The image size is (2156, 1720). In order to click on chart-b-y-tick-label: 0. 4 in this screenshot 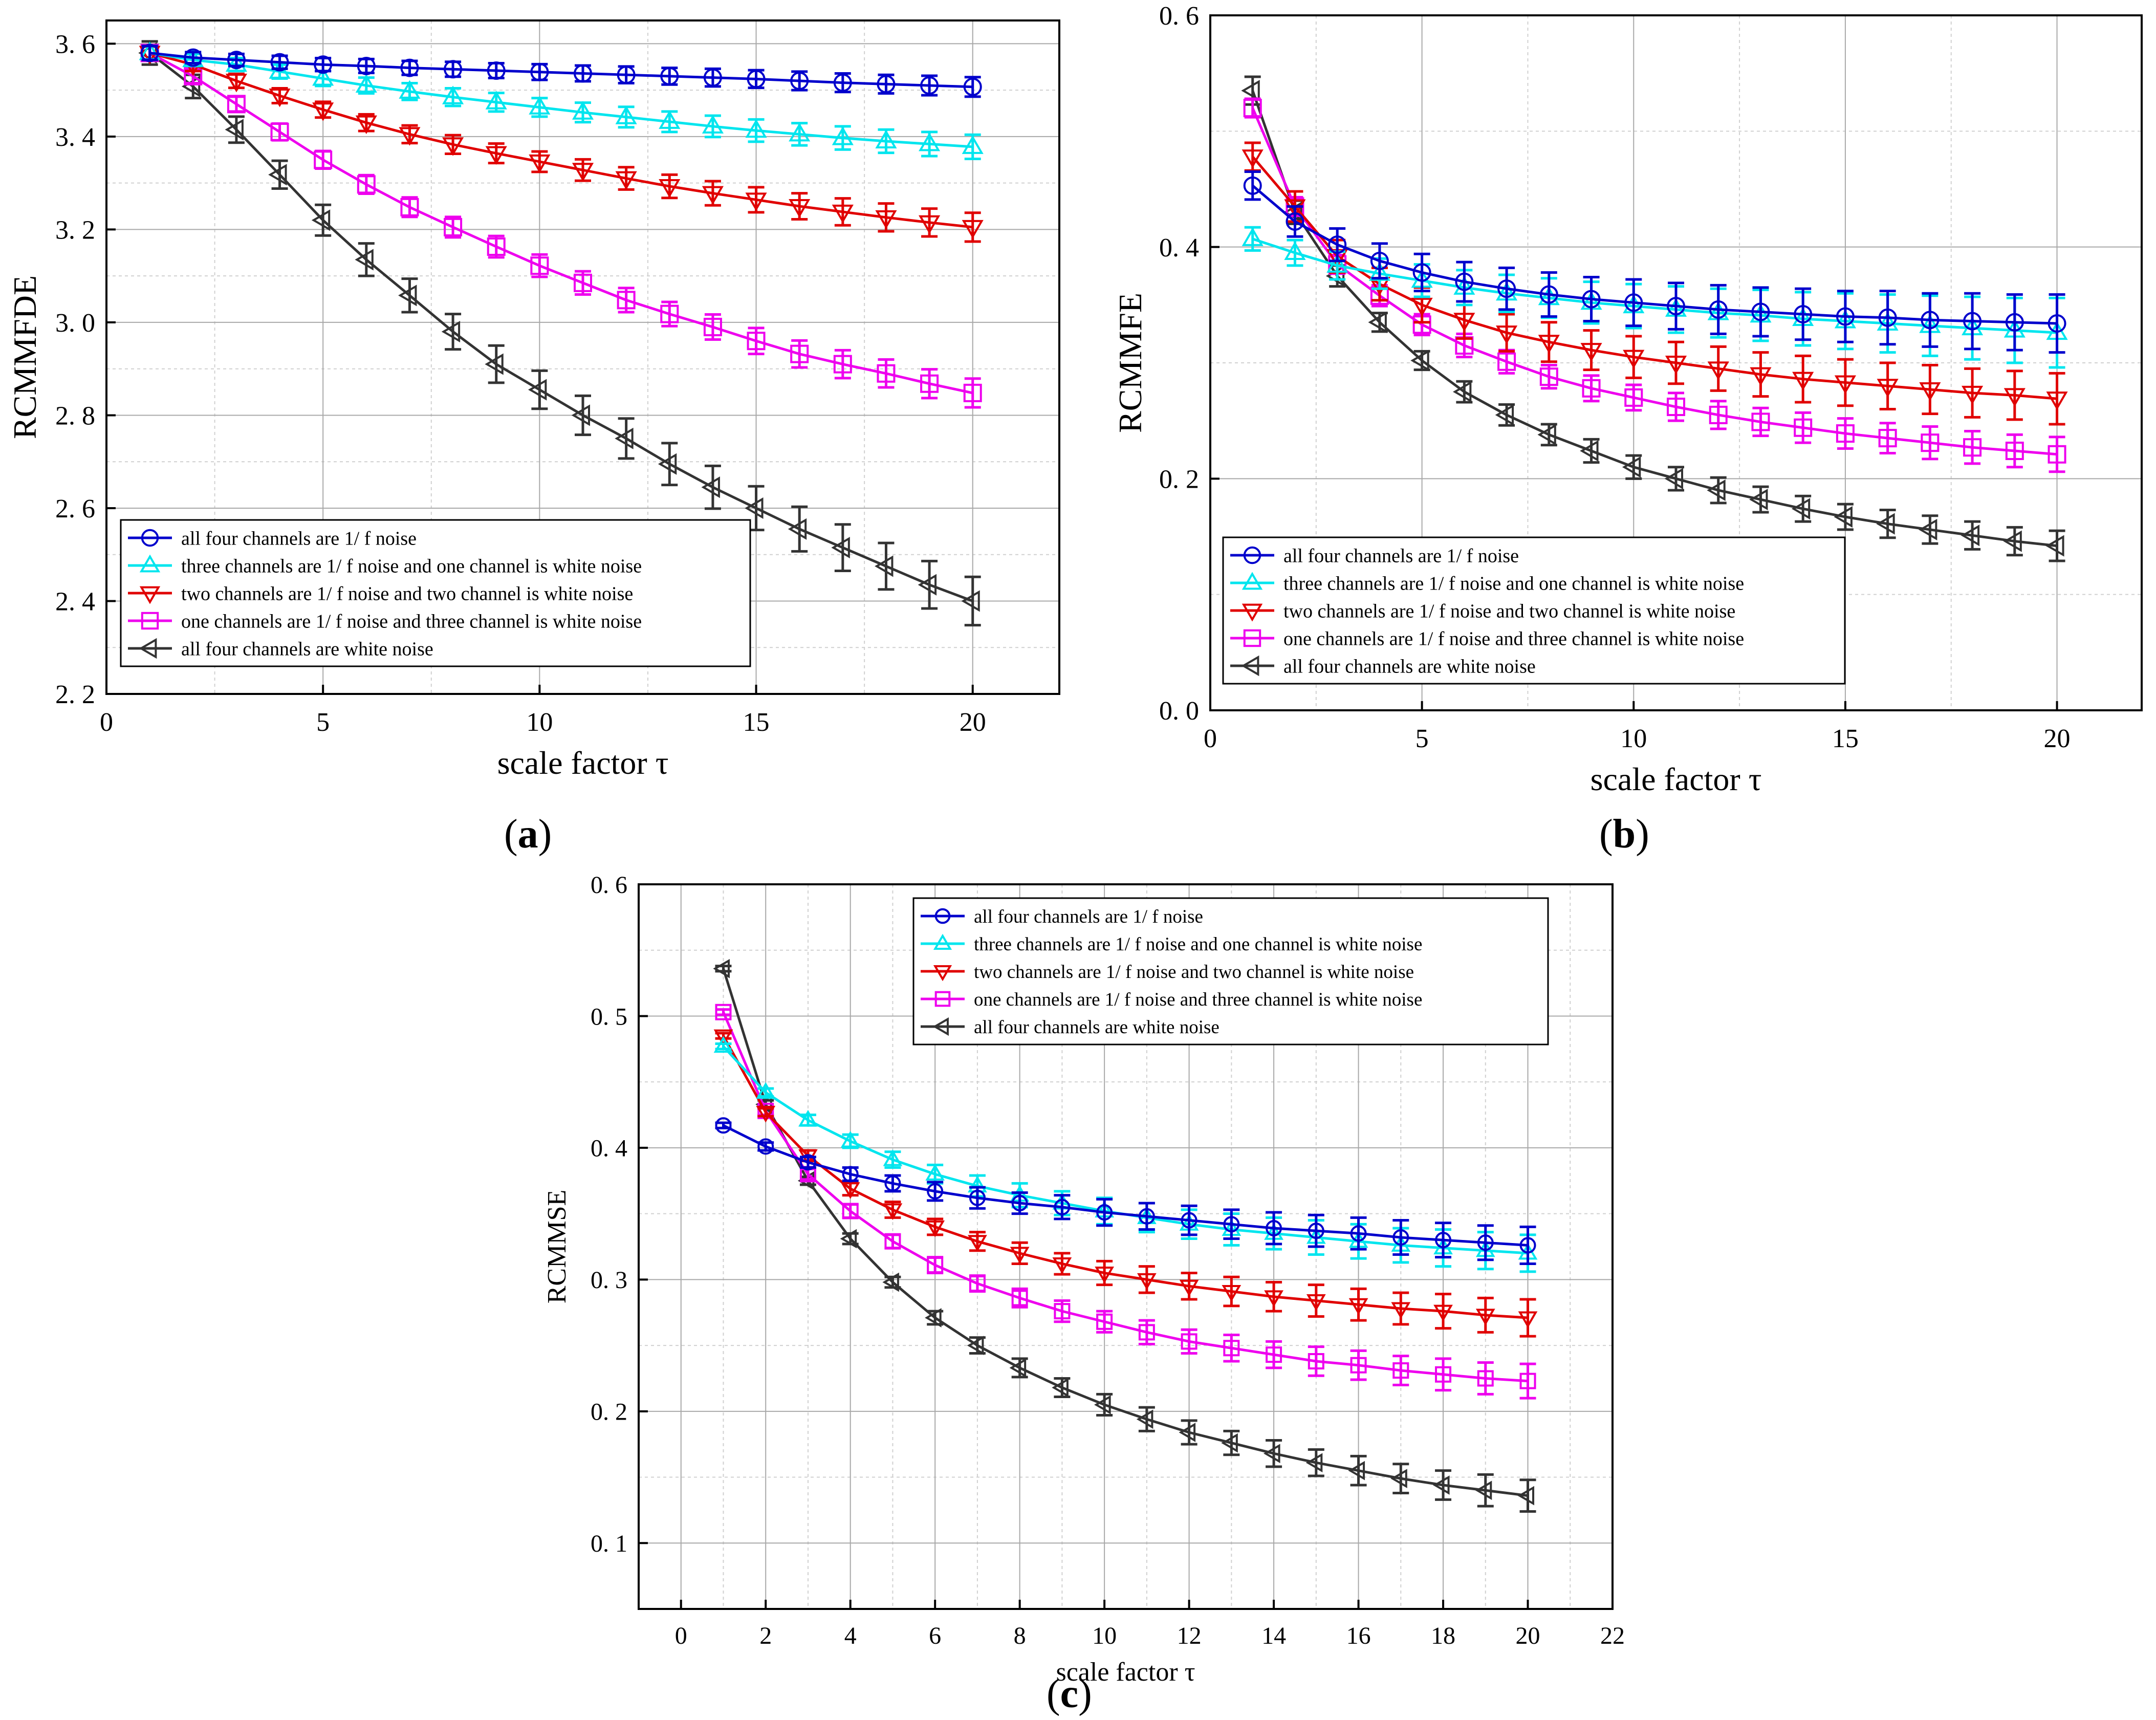, I will do `click(1179, 248)`.